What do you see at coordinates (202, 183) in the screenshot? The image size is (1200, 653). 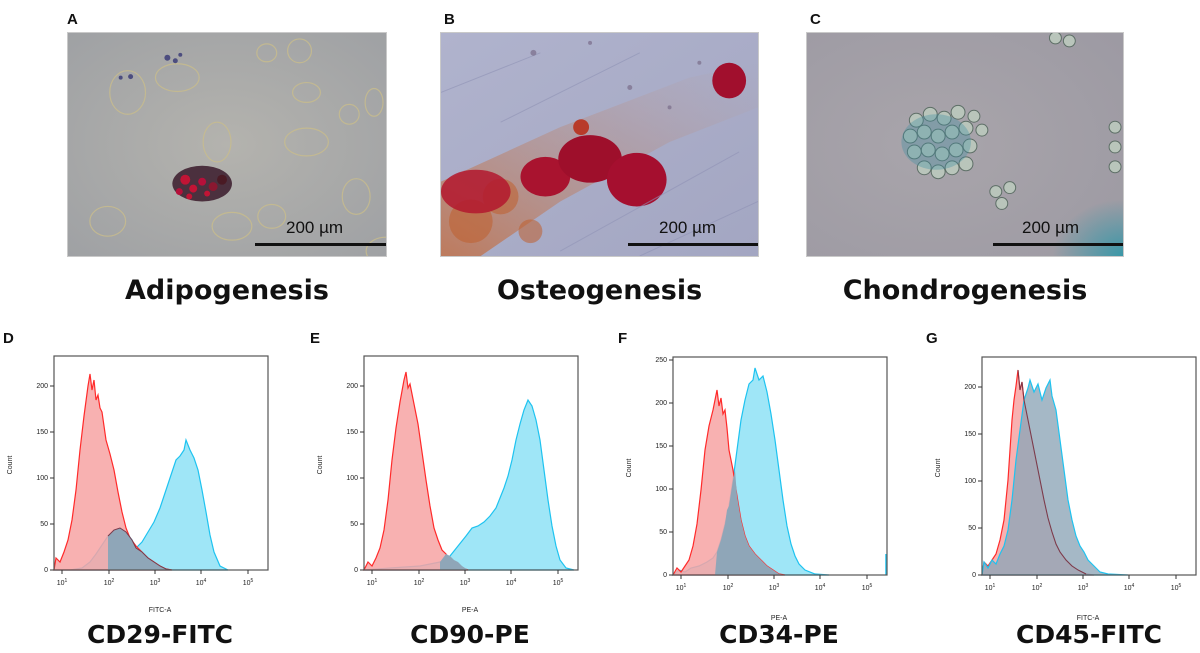 I see `lipid-droplet-cluster` at bounding box center [202, 183].